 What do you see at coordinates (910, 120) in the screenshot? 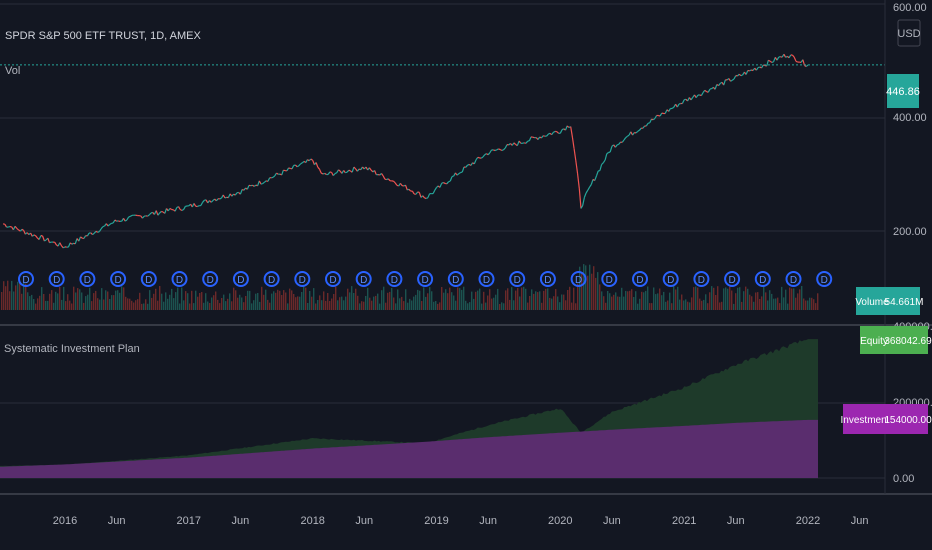
I see `price-axis: 600.00 400.00 200.00` at bounding box center [910, 120].